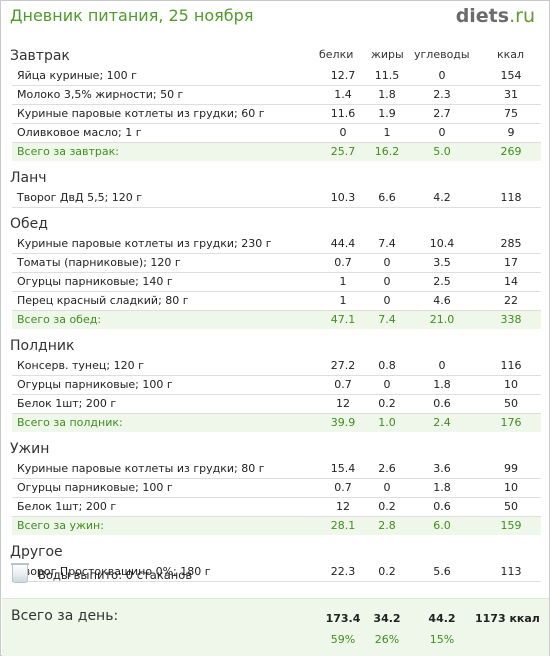 The width and height of the screenshot is (550, 656). Describe the element at coordinates (387, 54) in the screenshot. I see `col-fat: жиры` at that location.